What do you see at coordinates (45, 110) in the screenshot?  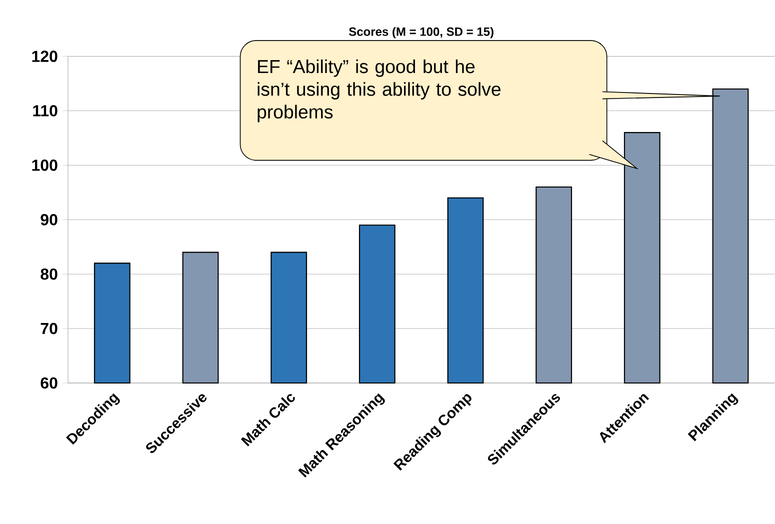 I see `y-tick-label: 110` at bounding box center [45, 110].